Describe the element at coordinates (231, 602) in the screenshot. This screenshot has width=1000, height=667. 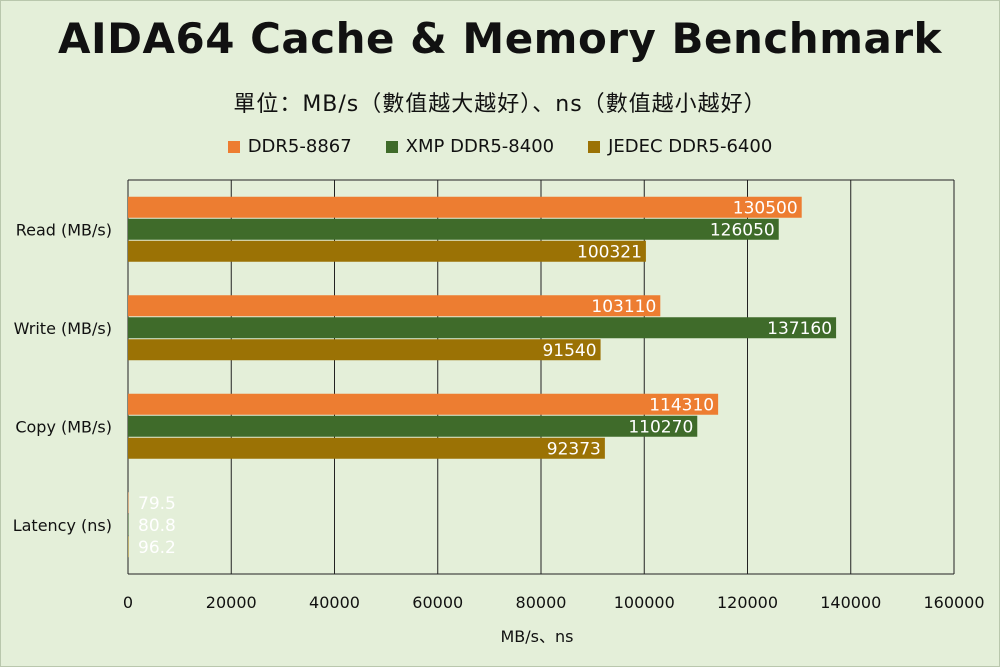
I see `x-tick-label: 20000` at that location.